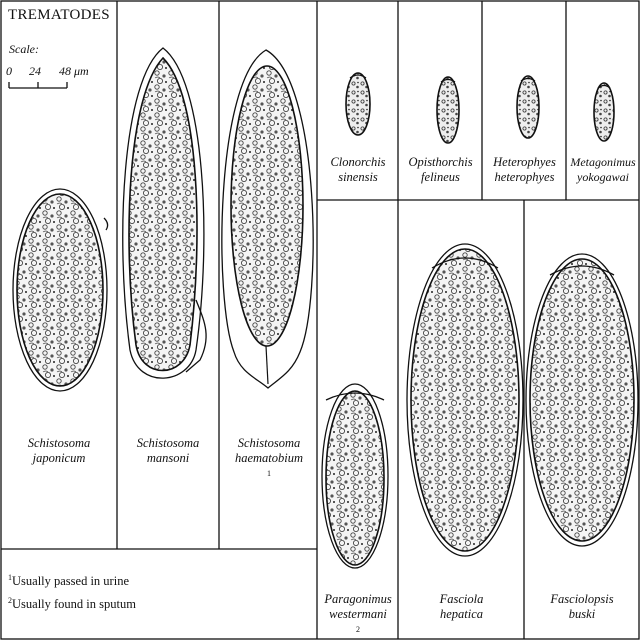 The height and width of the screenshot is (640, 640). I want to click on egg-fasciolopsis-buski, so click(582, 400).